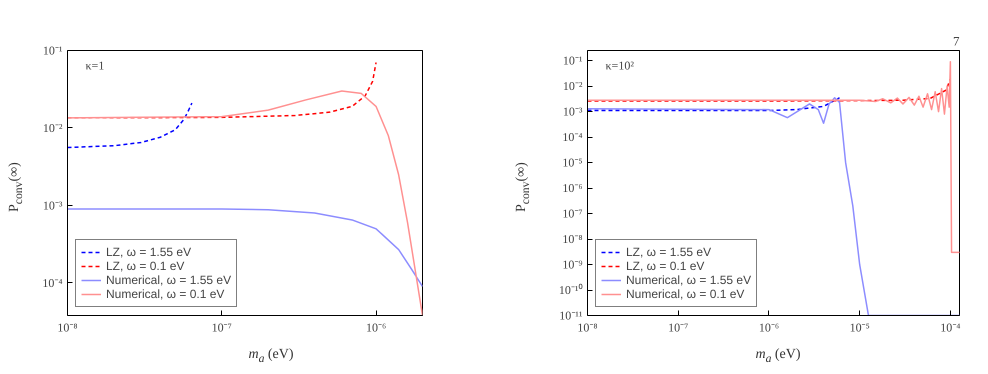 Image resolution: width=988 pixels, height=374 pixels. Describe the element at coordinates (956, 41) in the screenshot. I see `text: 7` at that location.